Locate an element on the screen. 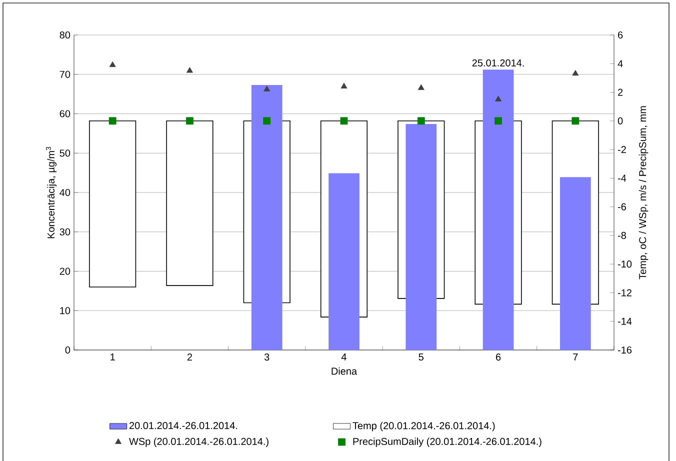 The width and height of the screenshot is (676, 461). y-tick-label: 50 is located at coordinates (65, 153).